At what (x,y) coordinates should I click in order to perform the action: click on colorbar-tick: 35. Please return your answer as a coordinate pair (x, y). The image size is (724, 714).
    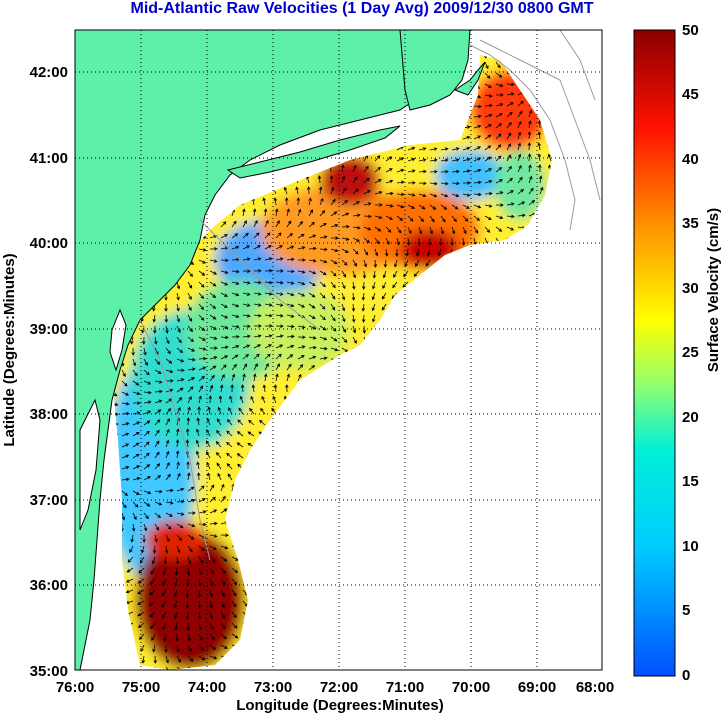
    Looking at the image, I should click on (690, 223).